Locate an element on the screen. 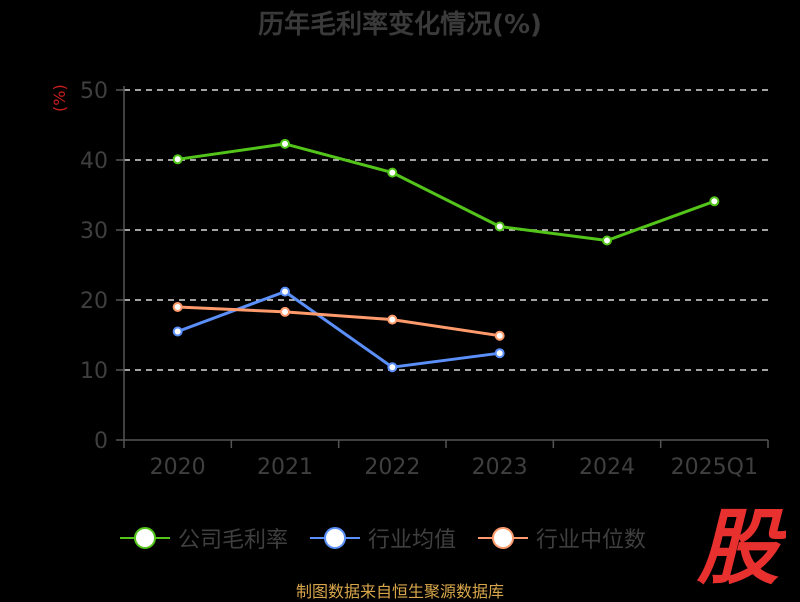 This screenshot has height=602, width=800. x-tick-label: 2023 is located at coordinates (500, 467).